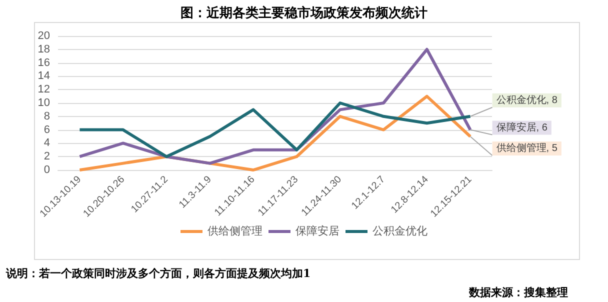 Image resolution: width=608 pixels, height=302 pixels. Describe the element at coordinates (44, 76) in the screenshot. I see `y-tick-label: 14` at that location.